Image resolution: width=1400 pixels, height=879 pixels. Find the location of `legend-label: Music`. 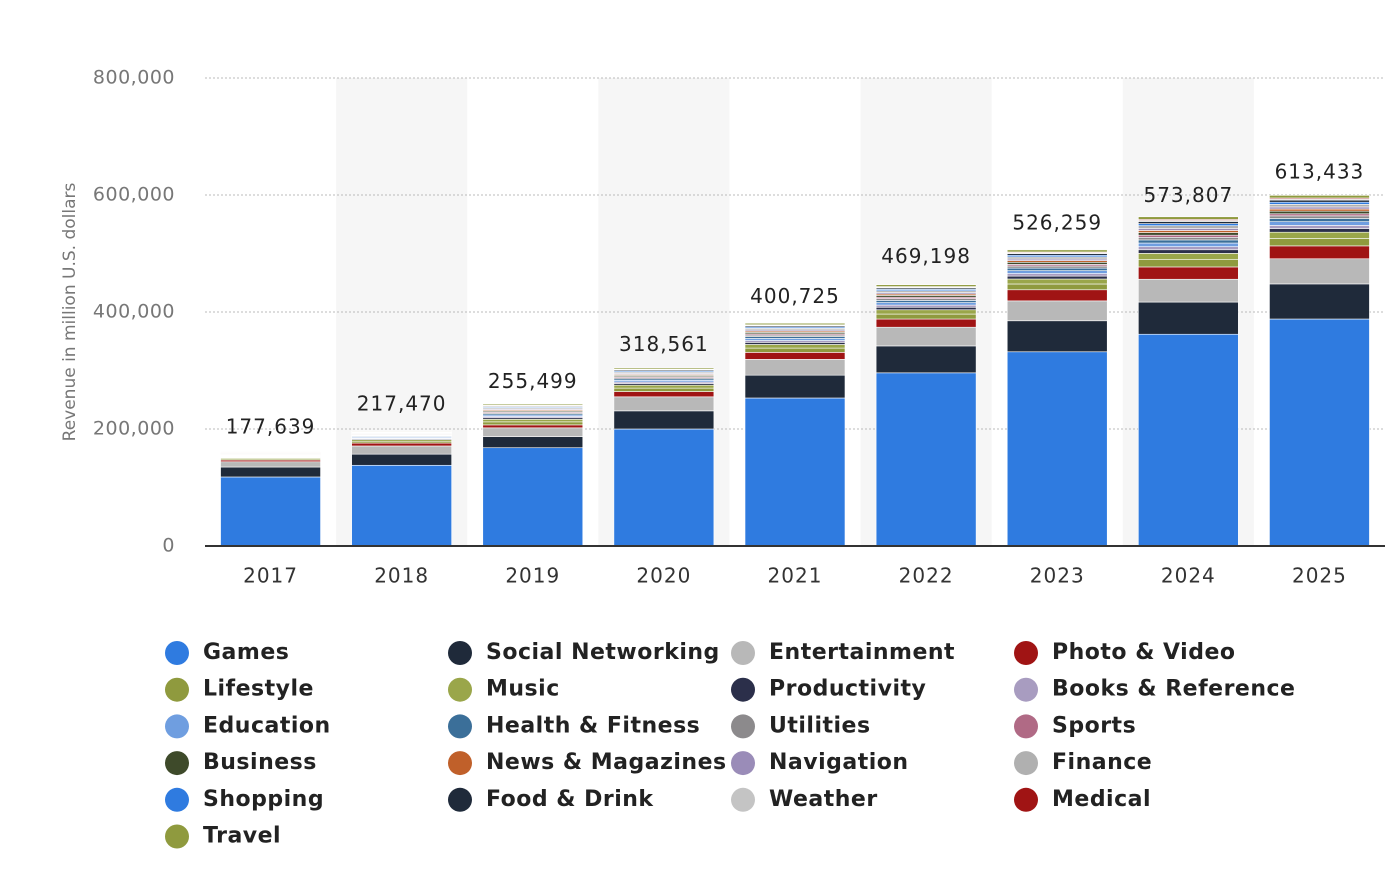

legend-label: Music is located at coordinates (523, 689).